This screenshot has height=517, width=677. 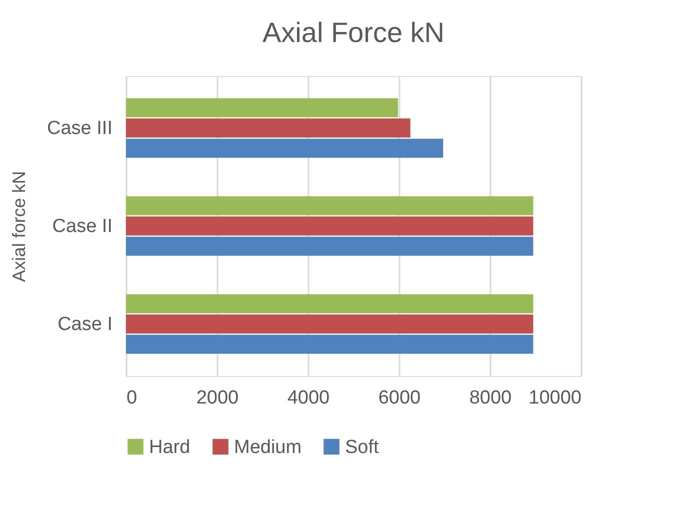 What do you see at coordinates (362, 447) in the screenshot?
I see `legend-label: Soft` at bounding box center [362, 447].